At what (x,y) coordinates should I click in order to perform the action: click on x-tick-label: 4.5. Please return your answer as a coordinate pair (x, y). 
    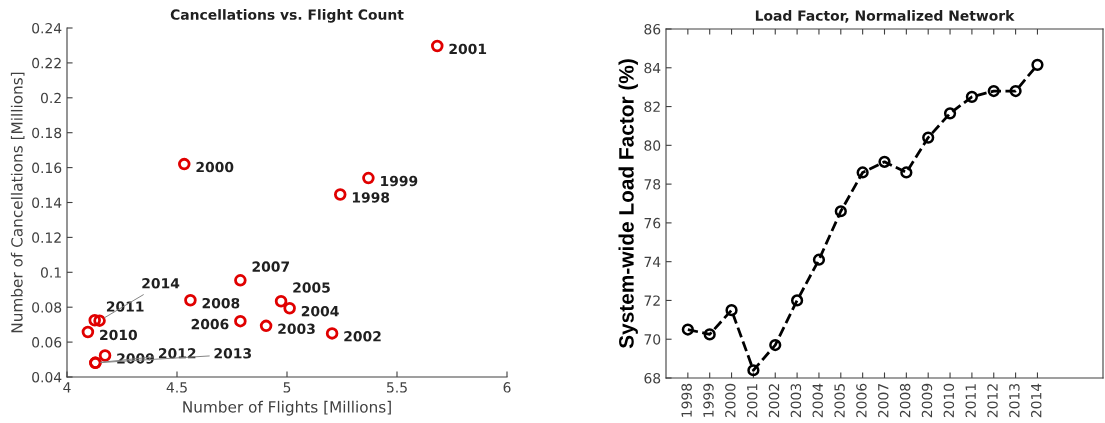
    Looking at the image, I should click on (176, 387).